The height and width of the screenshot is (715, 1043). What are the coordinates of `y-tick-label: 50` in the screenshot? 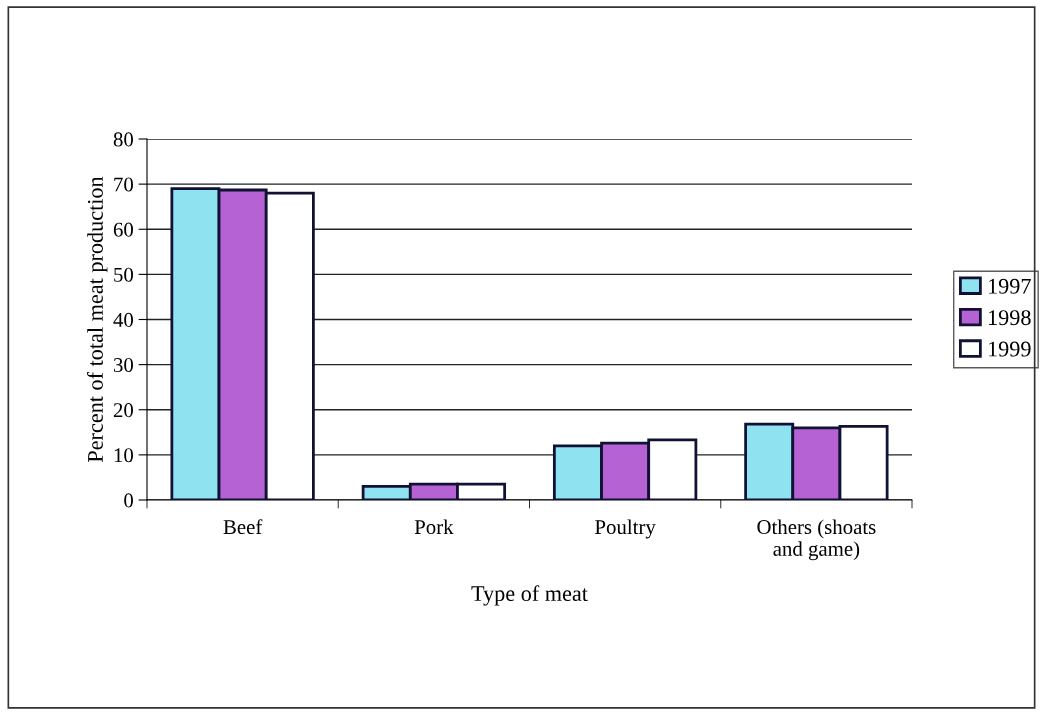 It's located at (124, 274).